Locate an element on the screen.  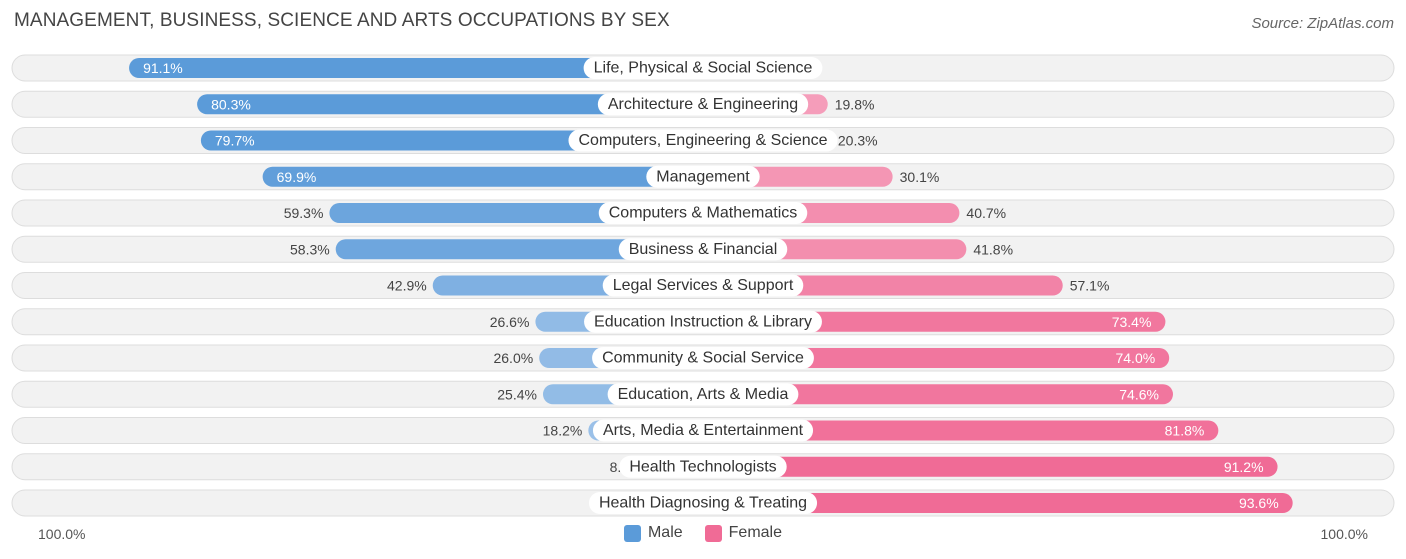
category-pill-life-physical-social-science is located at coordinates (703, 68).